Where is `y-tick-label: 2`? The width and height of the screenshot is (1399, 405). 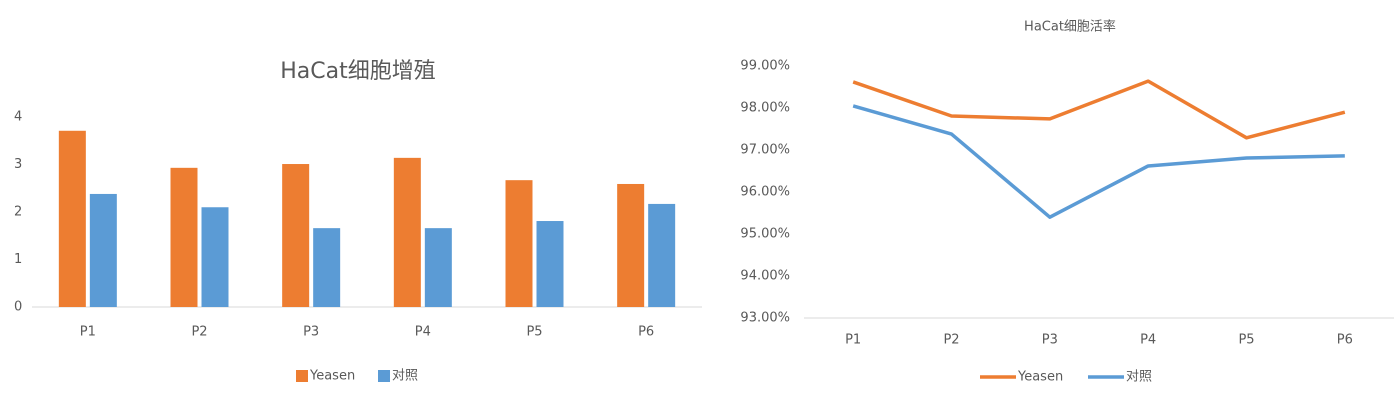
y-tick-label: 2 is located at coordinates (18, 212).